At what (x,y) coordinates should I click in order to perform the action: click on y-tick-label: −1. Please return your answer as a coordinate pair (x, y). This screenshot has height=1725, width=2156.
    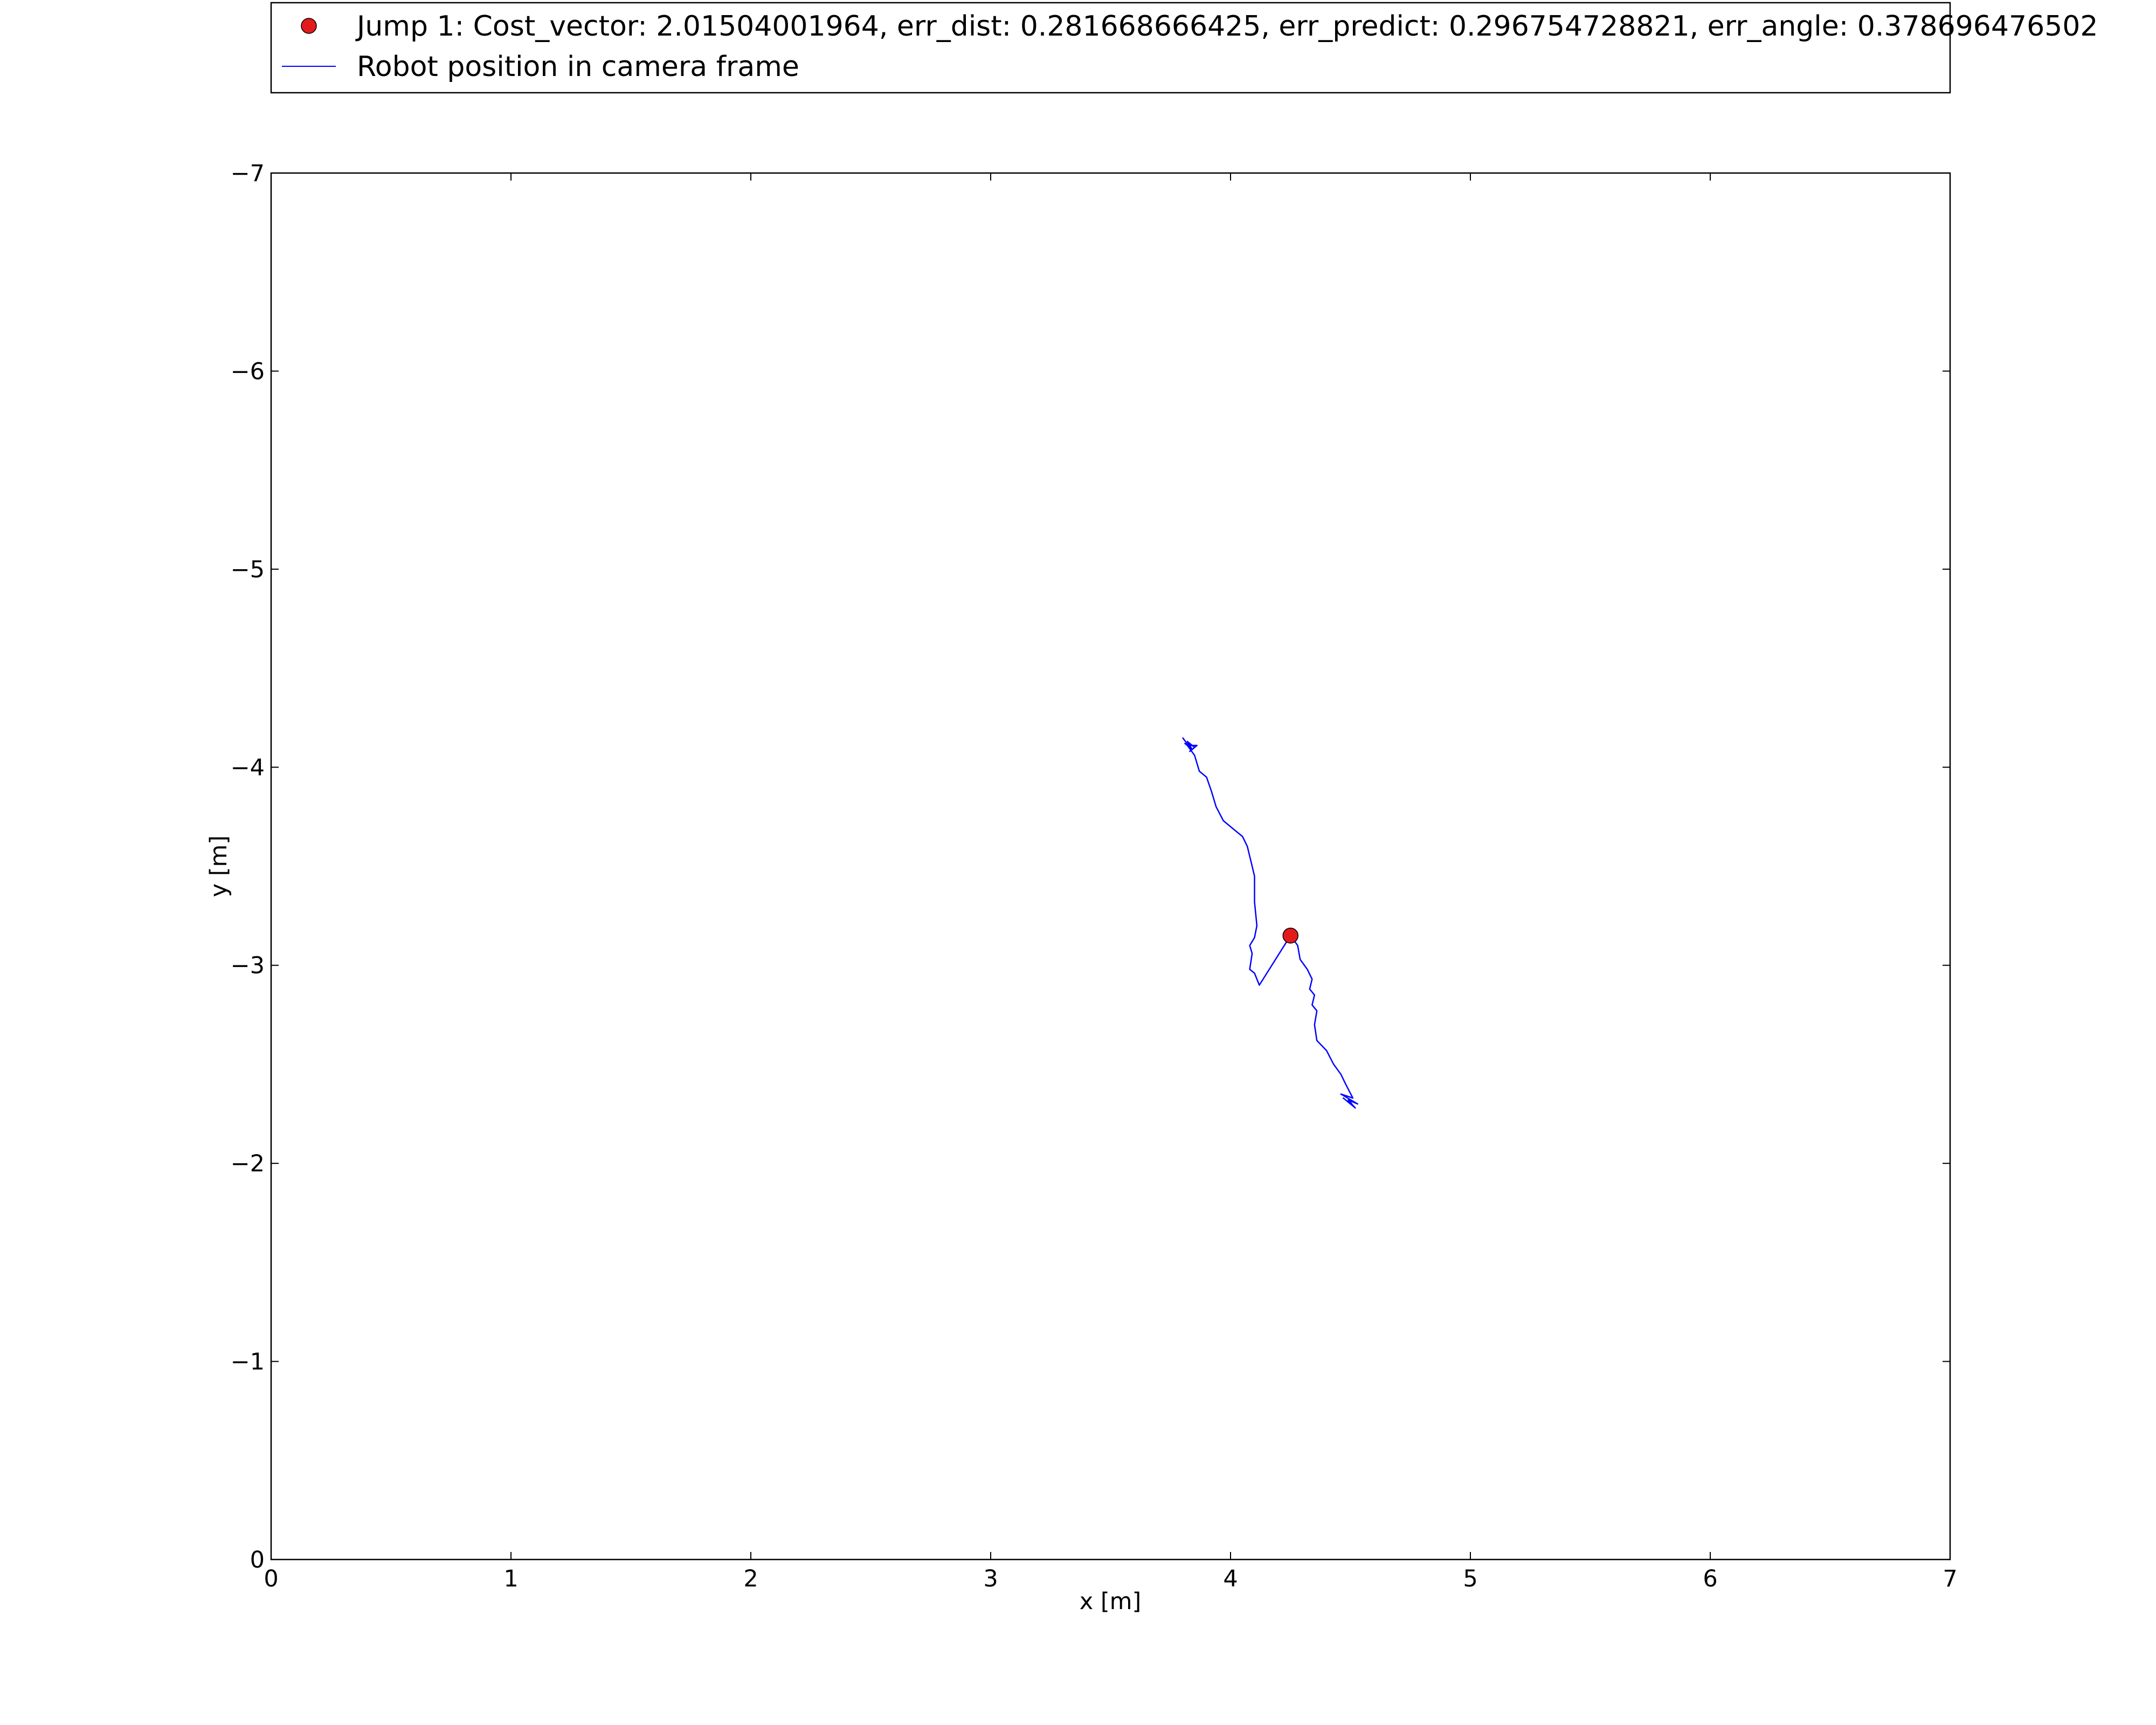
    Looking at the image, I should click on (248, 1362).